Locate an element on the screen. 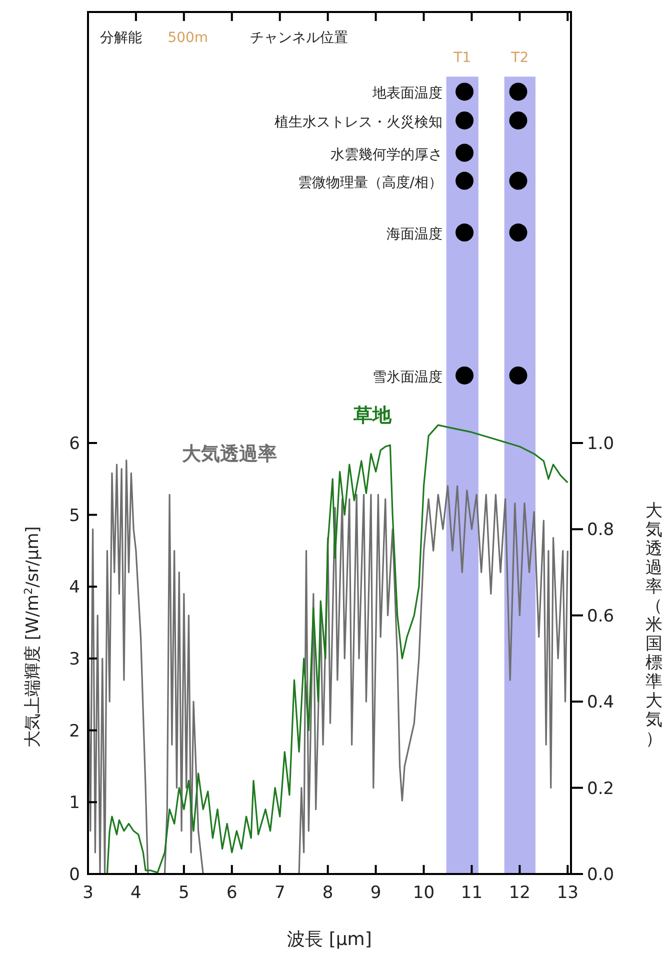 The image size is (670, 966). band-label: T1 is located at coordinates (462, 58).